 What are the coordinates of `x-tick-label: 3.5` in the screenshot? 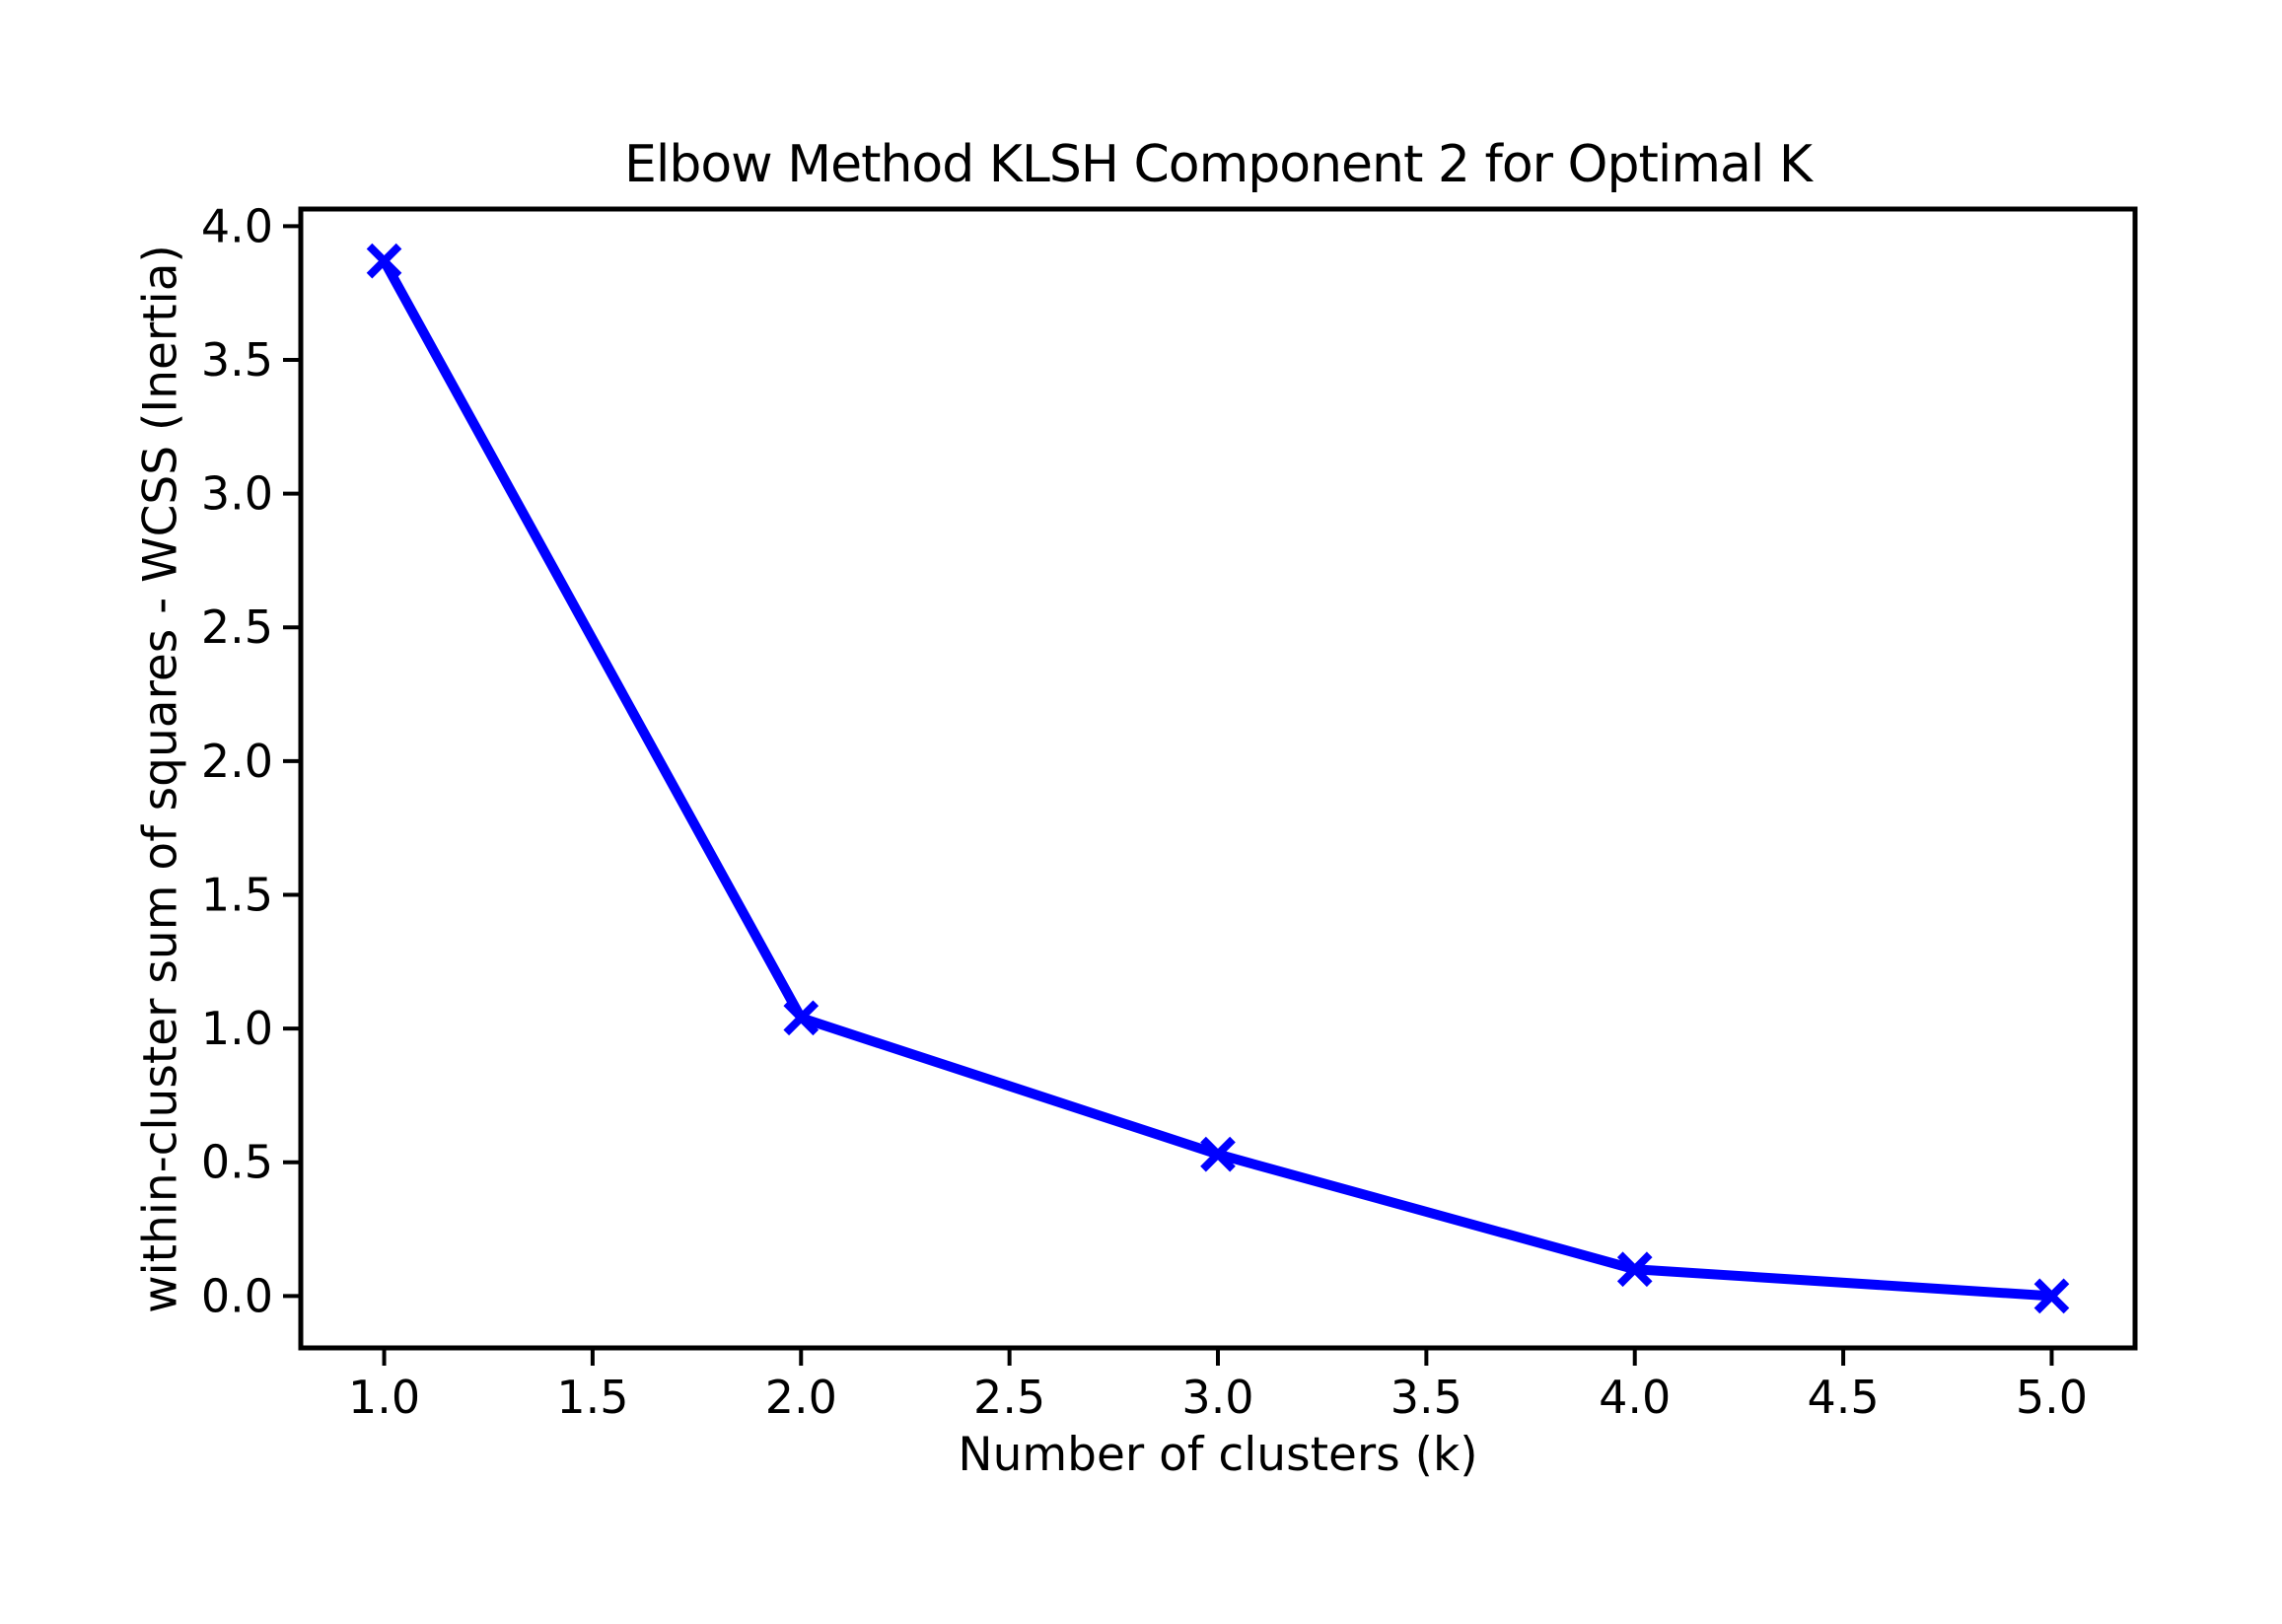 It's located at (1426, 1398).